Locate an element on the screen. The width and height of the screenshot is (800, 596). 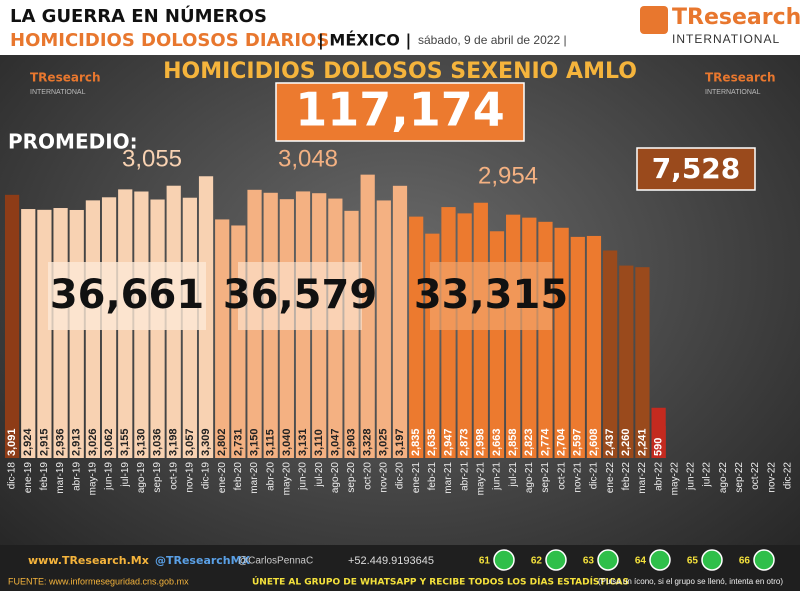
x-tick-label: nov-22 is located at coordinates (771, 477).